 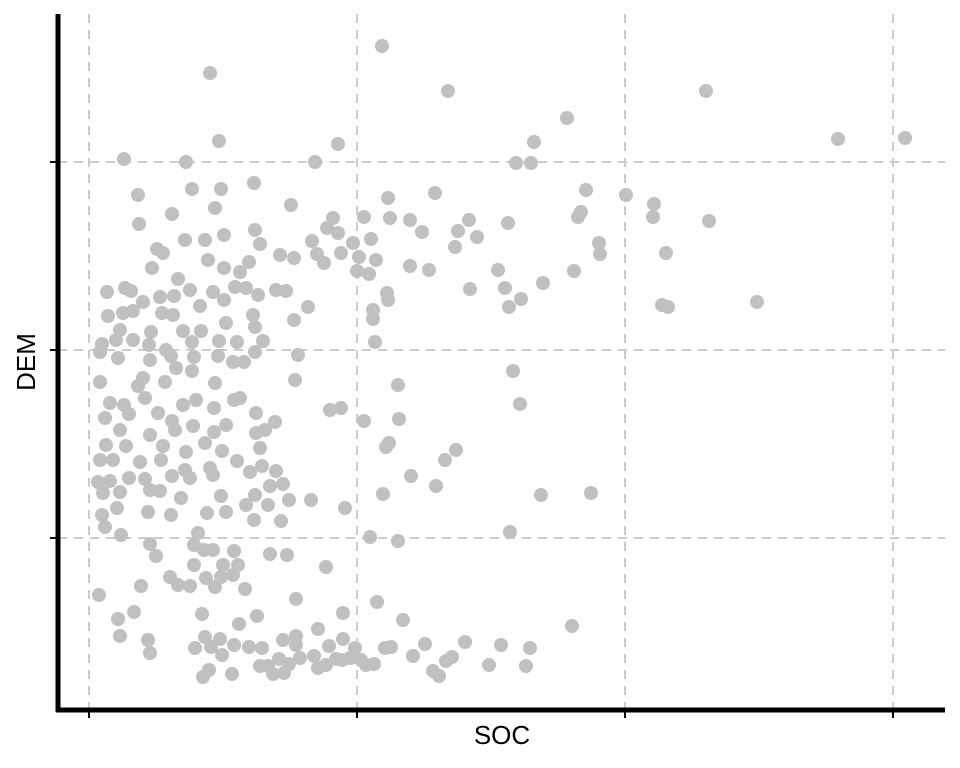 I want to click on x-axis-title: SOC, so click(x=502, y=735).